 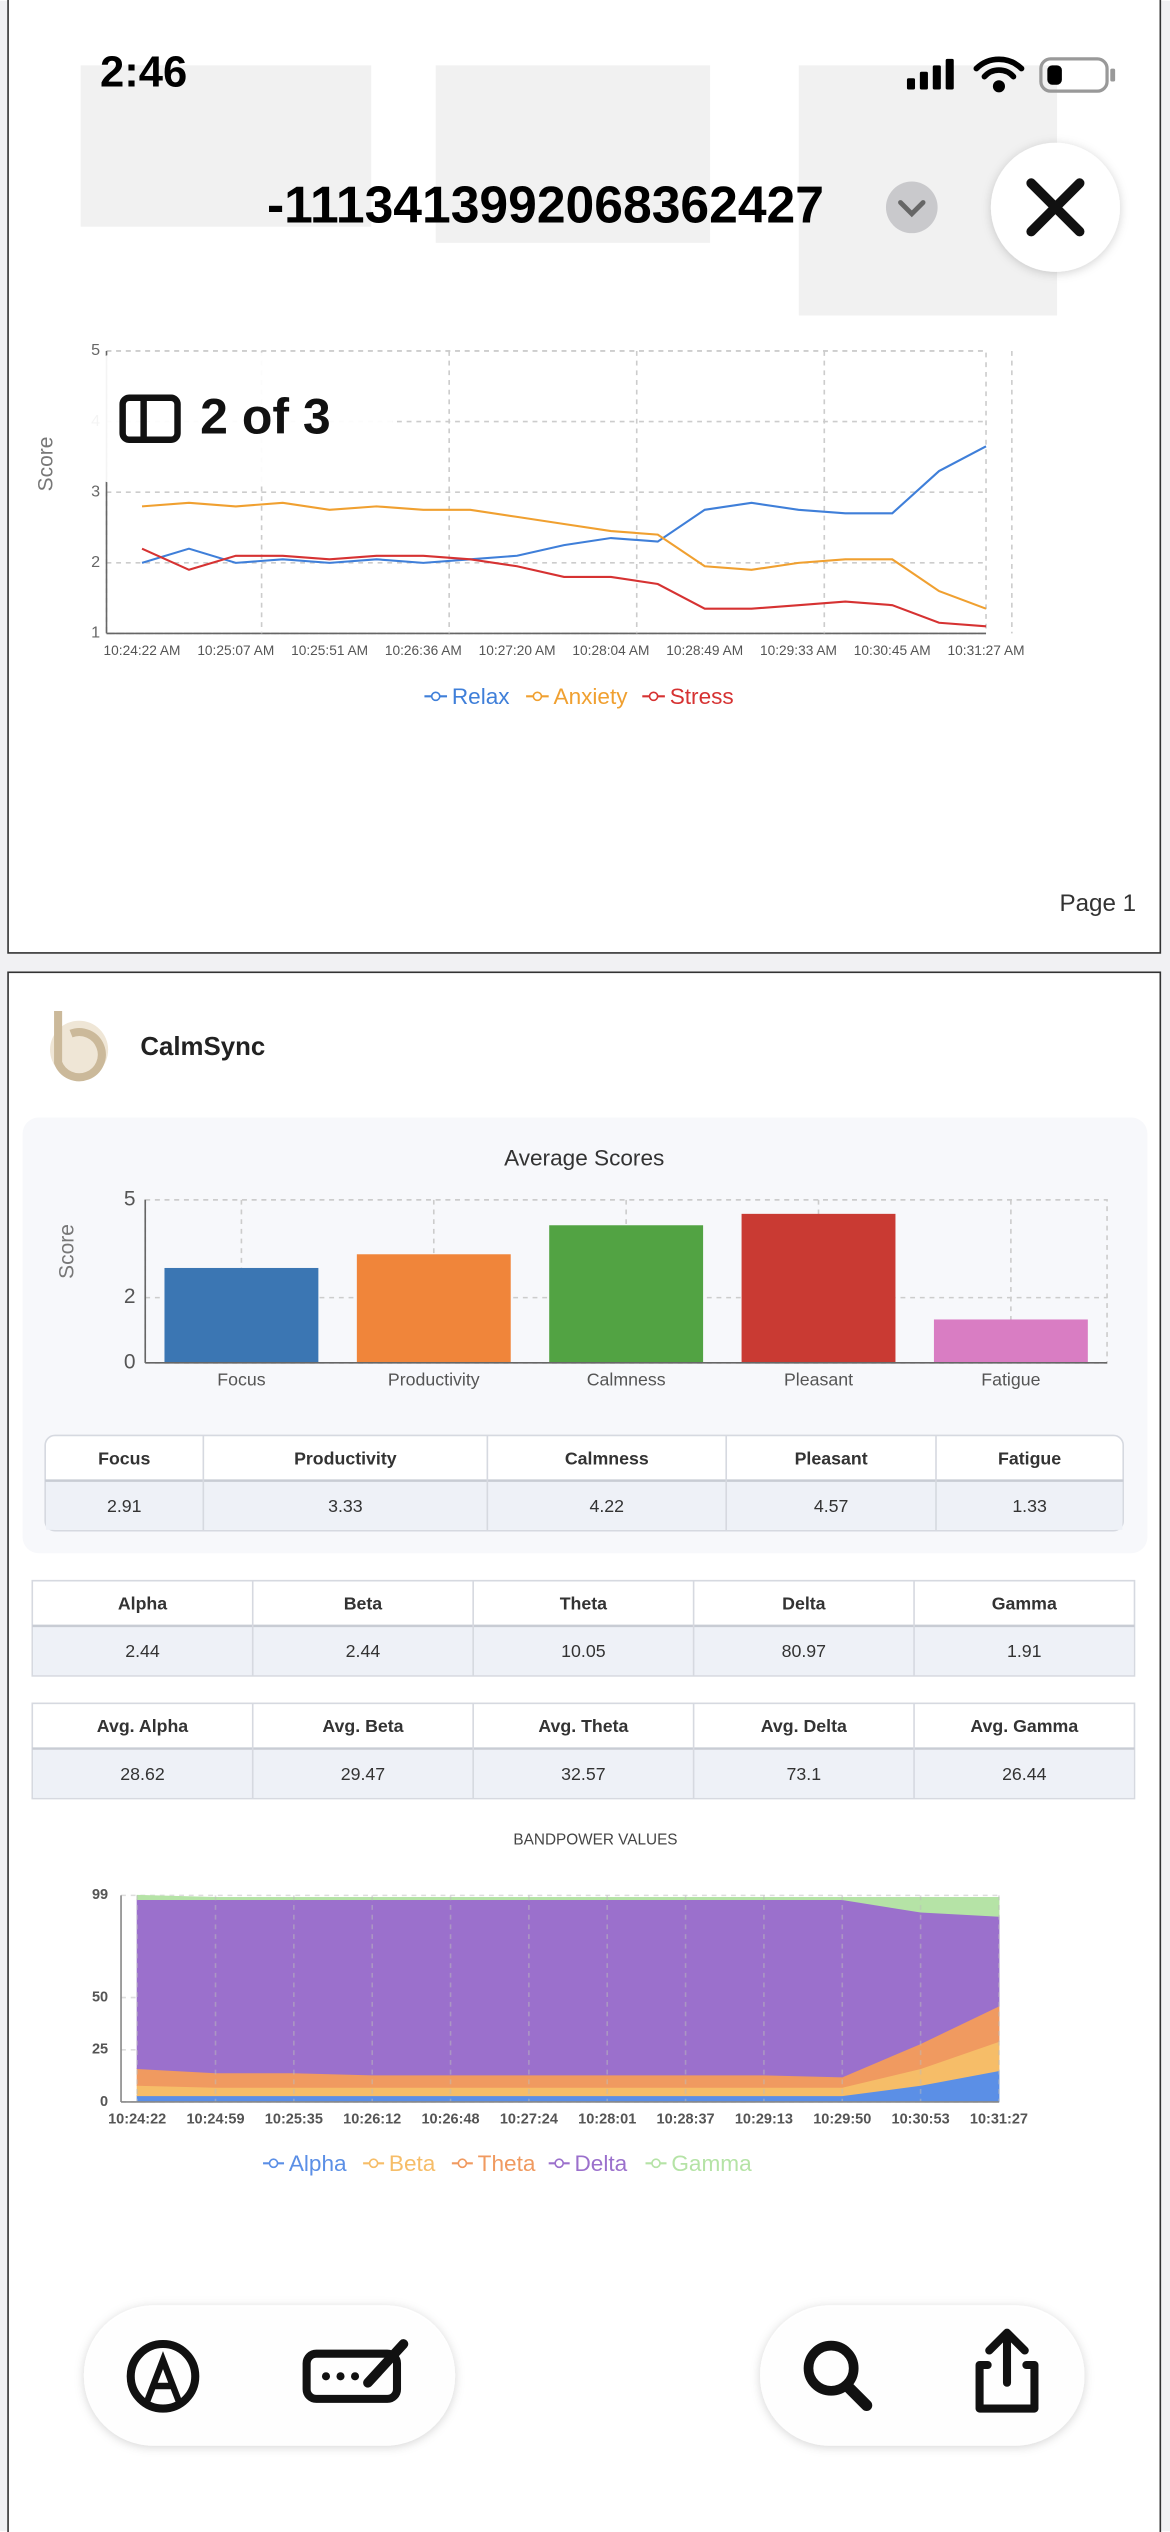 I want to click on x-tick-label: Pleasant, so click(x=818, y=1379).